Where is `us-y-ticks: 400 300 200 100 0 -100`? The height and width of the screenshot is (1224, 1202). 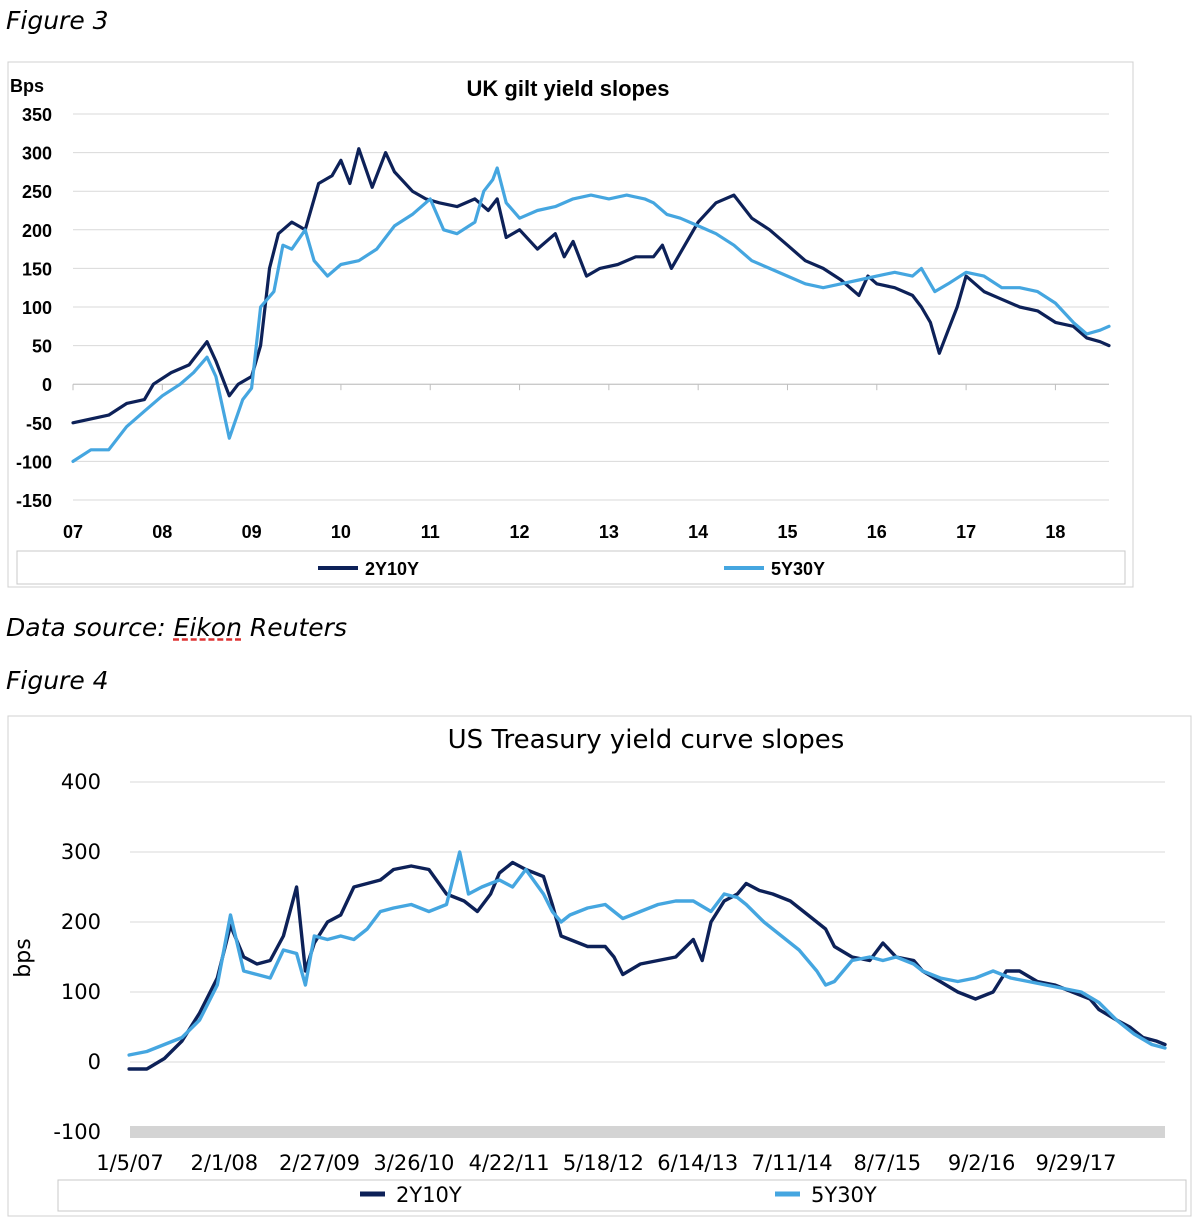
us-y-ticks: 400 300 200 100 0 -100 is located at coordinates (77, 957).